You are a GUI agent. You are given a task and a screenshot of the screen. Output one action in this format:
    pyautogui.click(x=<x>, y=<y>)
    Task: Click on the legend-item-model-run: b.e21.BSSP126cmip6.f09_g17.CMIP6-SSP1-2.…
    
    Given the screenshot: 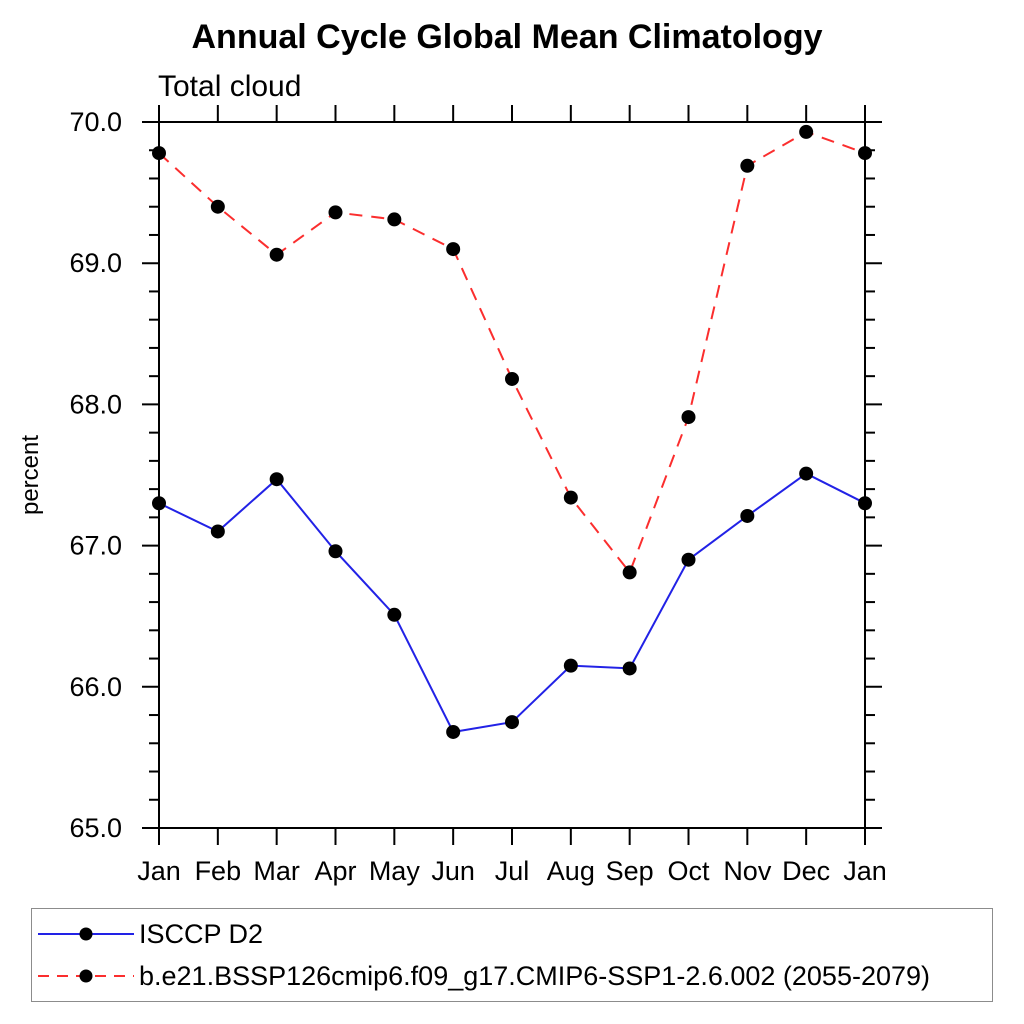 What is the action you would take?
    pyautogui.click(x=512, y=976)
    